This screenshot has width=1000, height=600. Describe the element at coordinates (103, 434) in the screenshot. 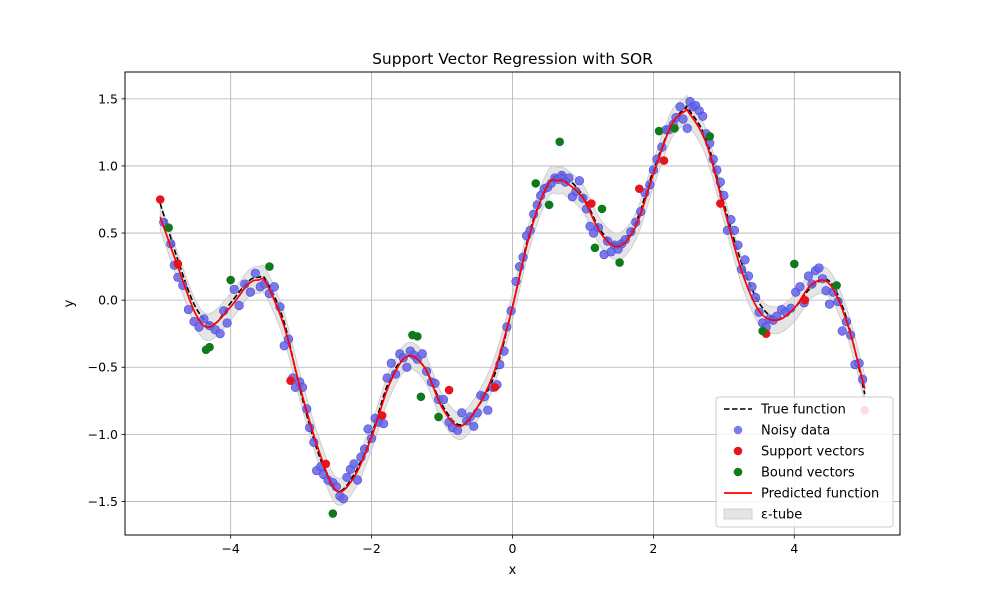

I see `y-tick-label: −1.0` at that location.